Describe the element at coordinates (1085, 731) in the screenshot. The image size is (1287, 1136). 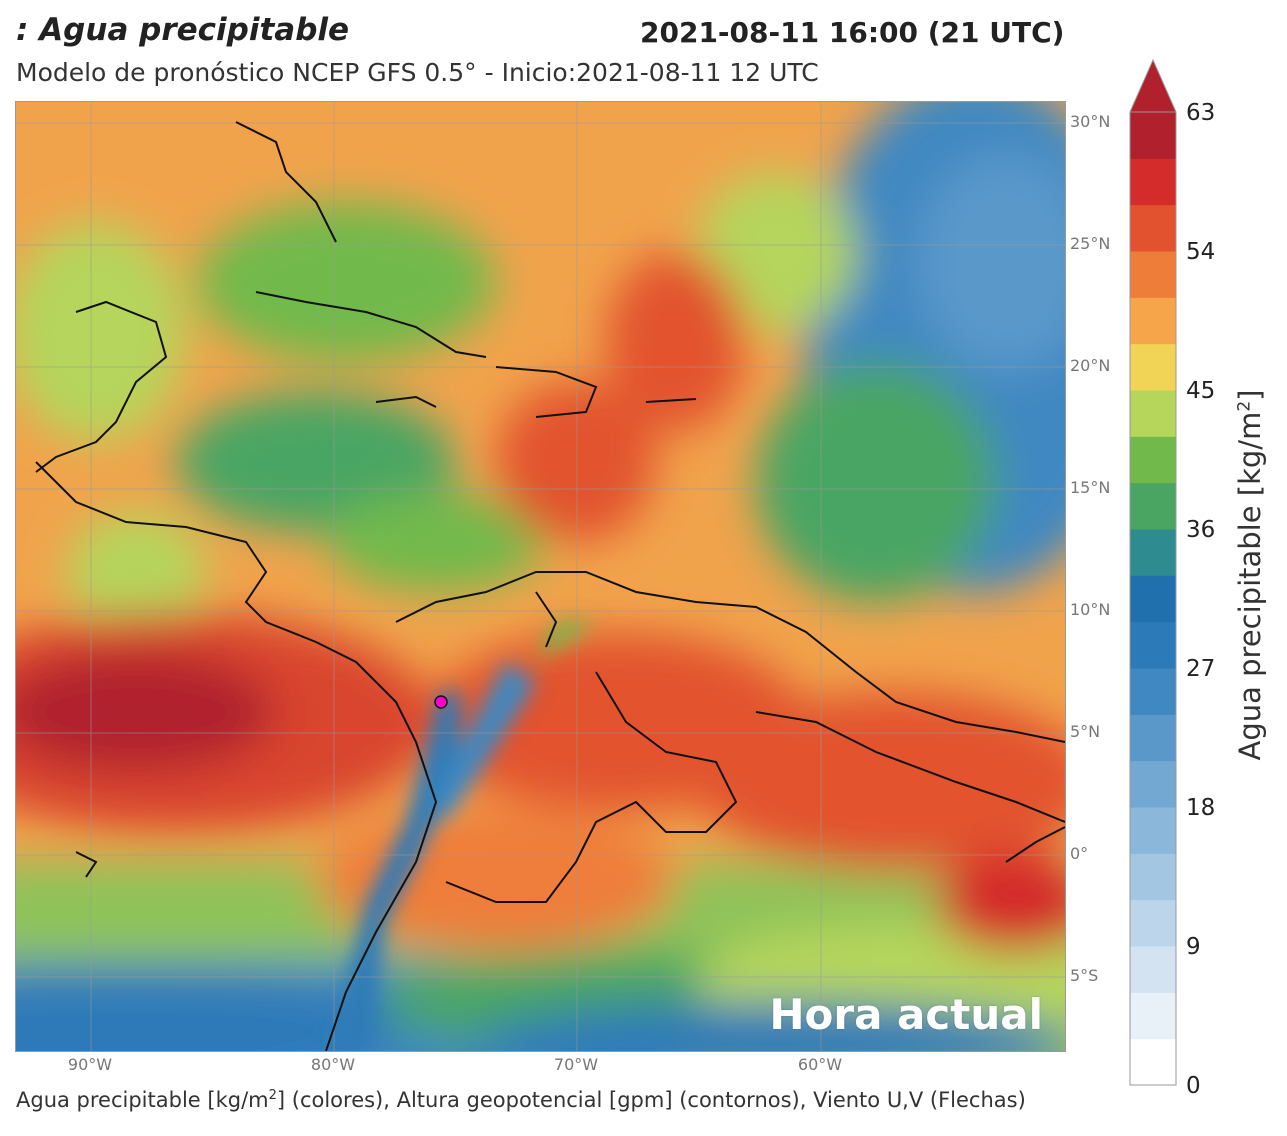
I see `lat-label: 5°N` at that location.